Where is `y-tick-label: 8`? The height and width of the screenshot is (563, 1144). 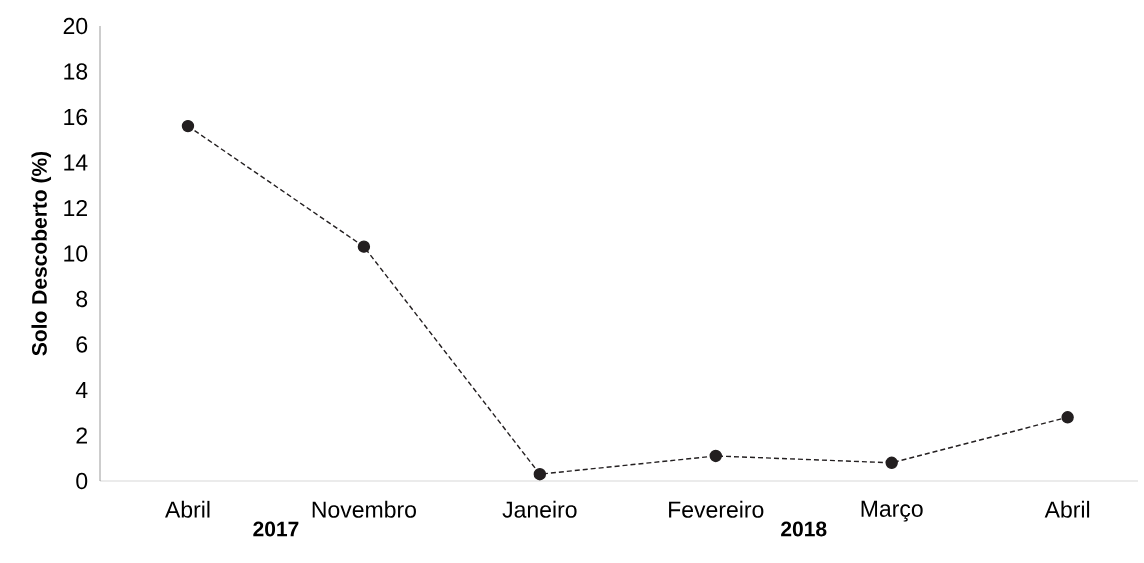 y-tick-label: 8 is located at coordinates (82, 299).